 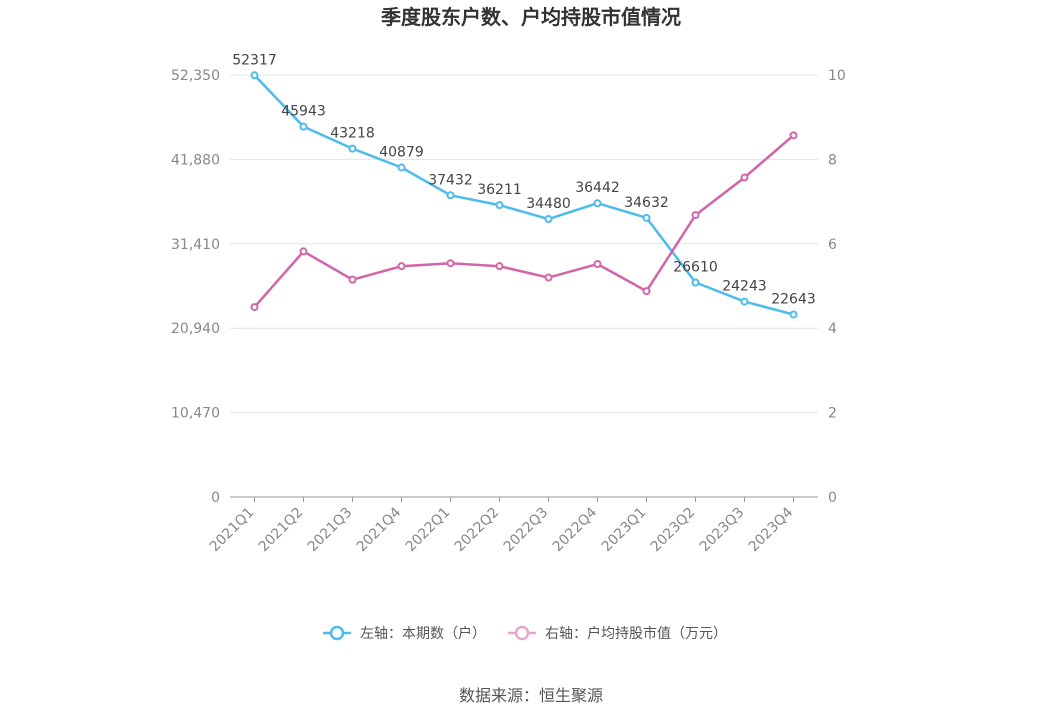 I want to click on x-axis-tick-label: 2021Q4, so click(x=379, y=529).